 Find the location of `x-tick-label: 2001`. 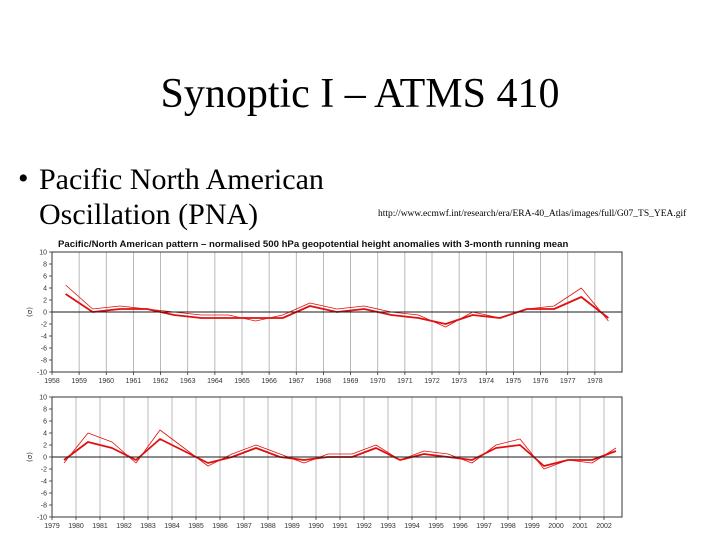

x-tick-label: 2001 is located at coordinates (580, 526).